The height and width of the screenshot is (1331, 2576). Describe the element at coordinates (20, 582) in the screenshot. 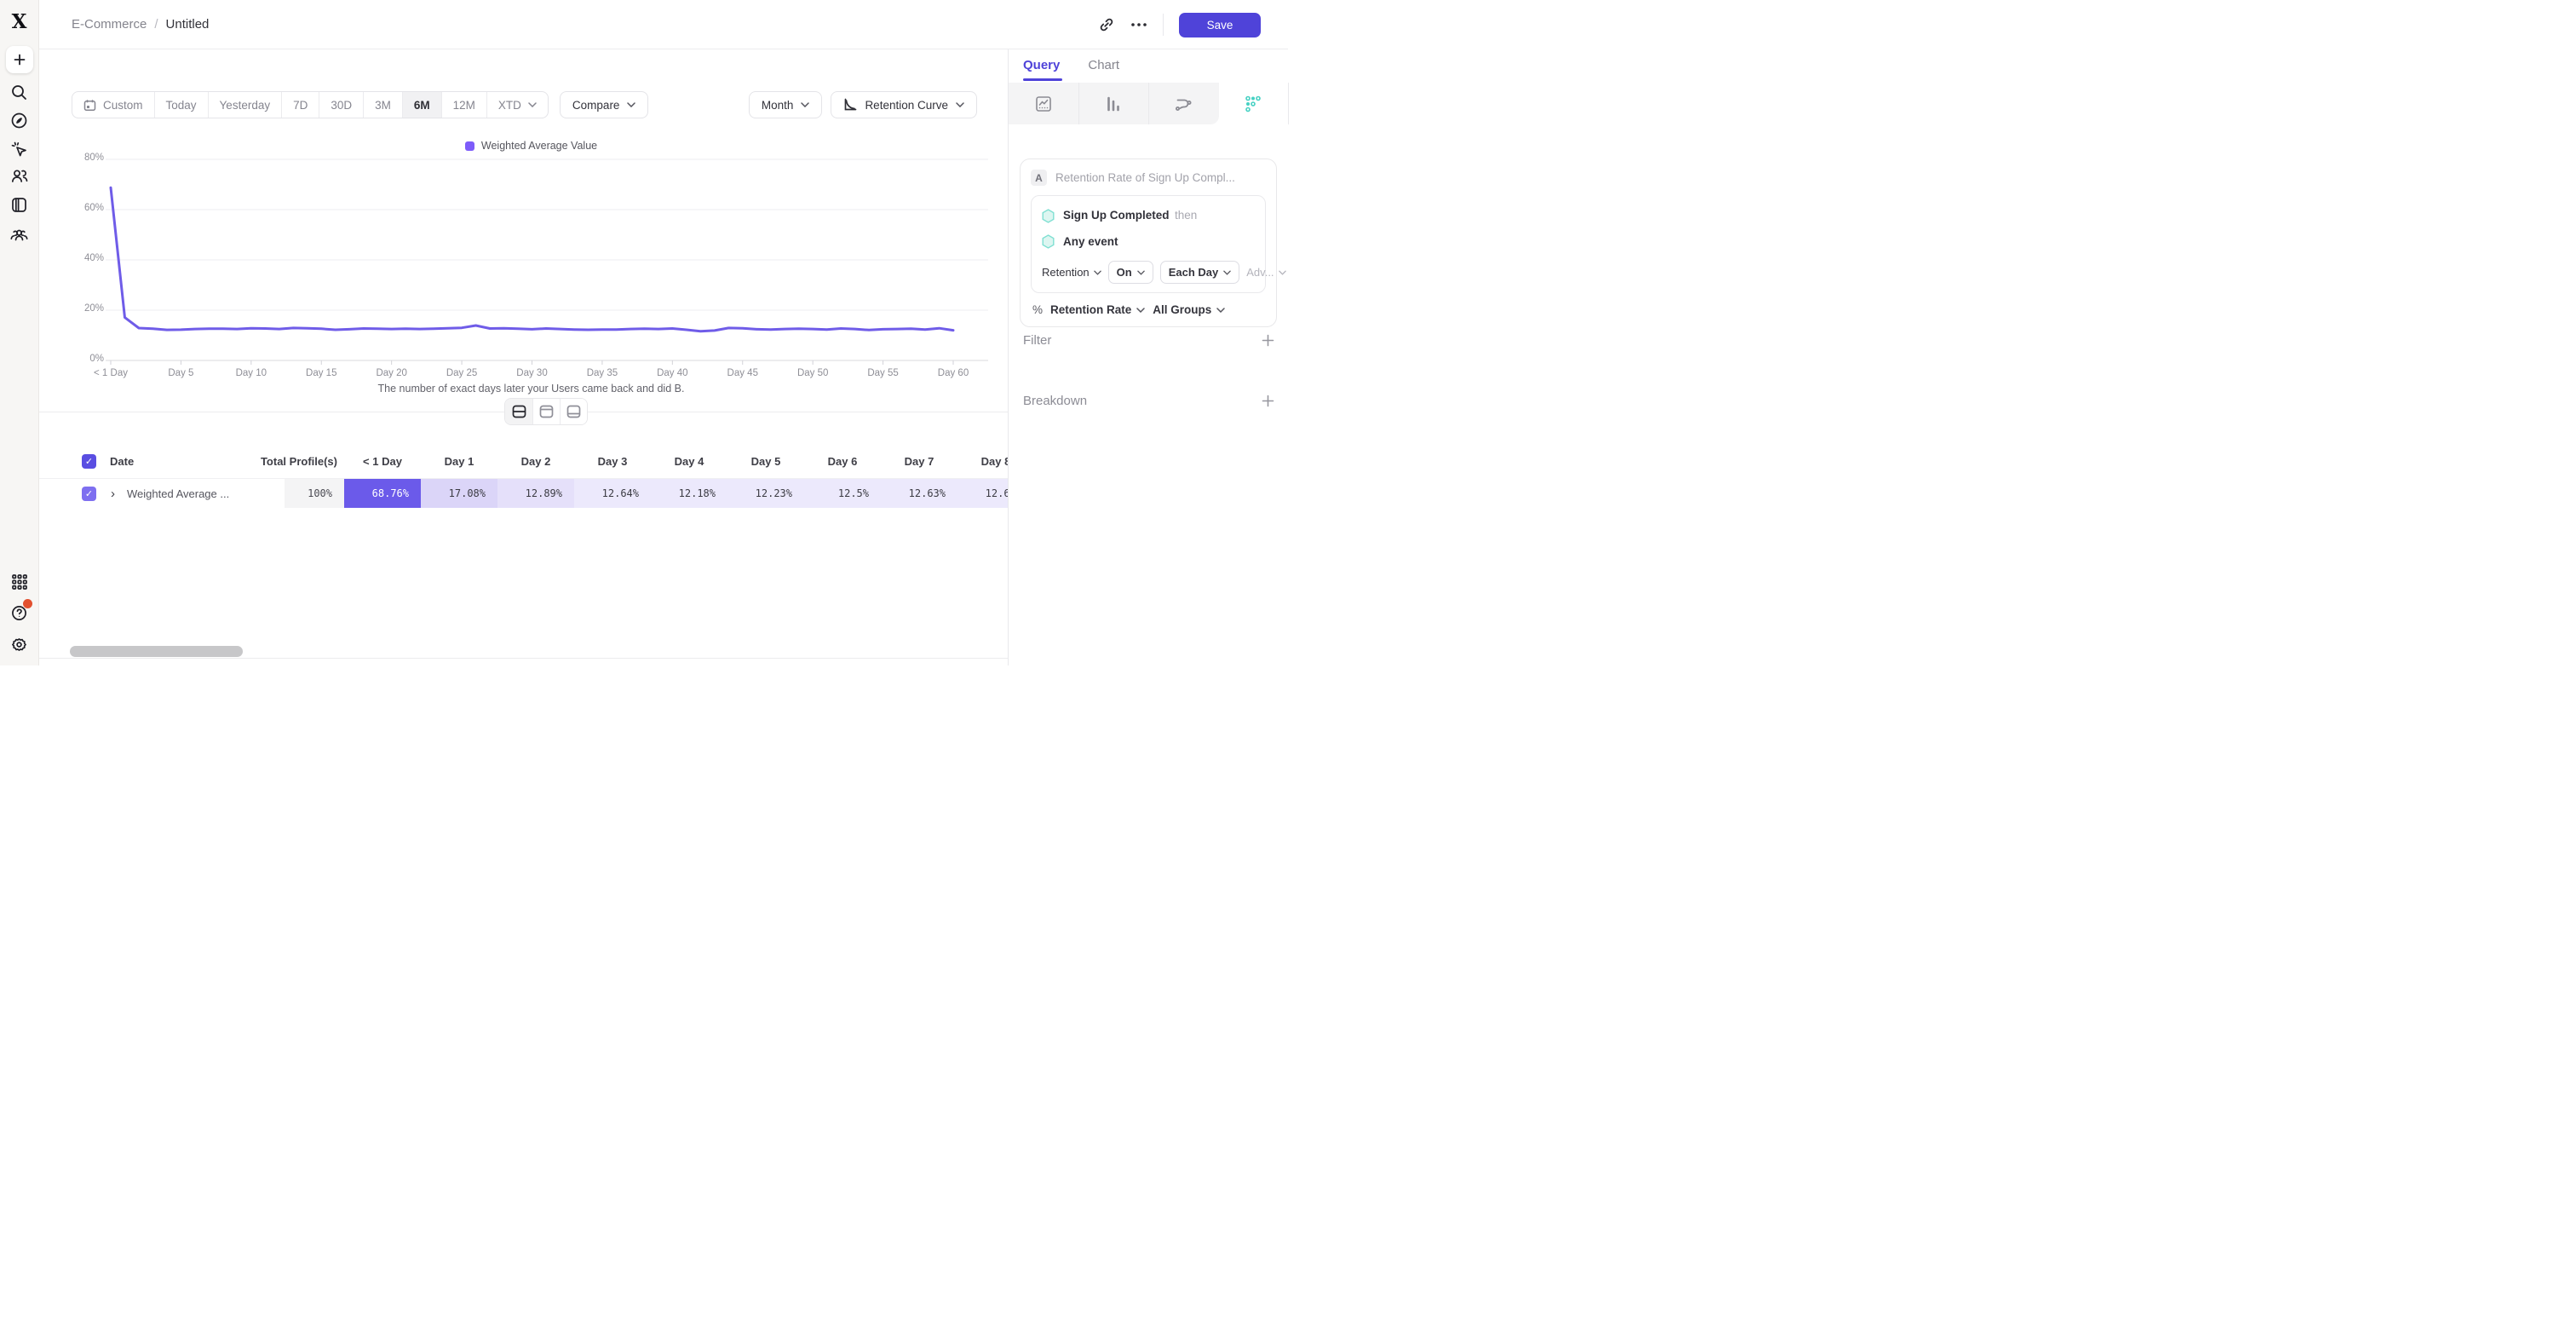

I see `apps-grid-icon` at that location.